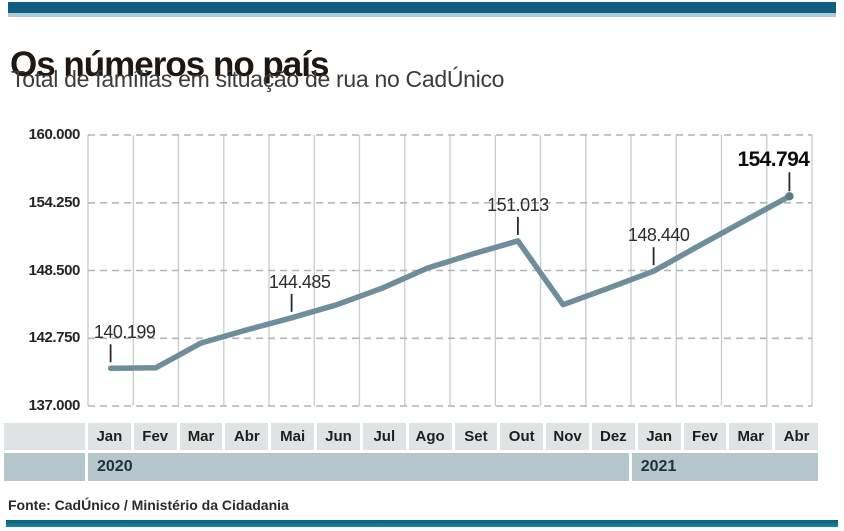 This screenshot has height=531, width=844. Describe the element at coordinates (54, 134) in the screenshot. I see `y-axis-label: 160.000` at that location.